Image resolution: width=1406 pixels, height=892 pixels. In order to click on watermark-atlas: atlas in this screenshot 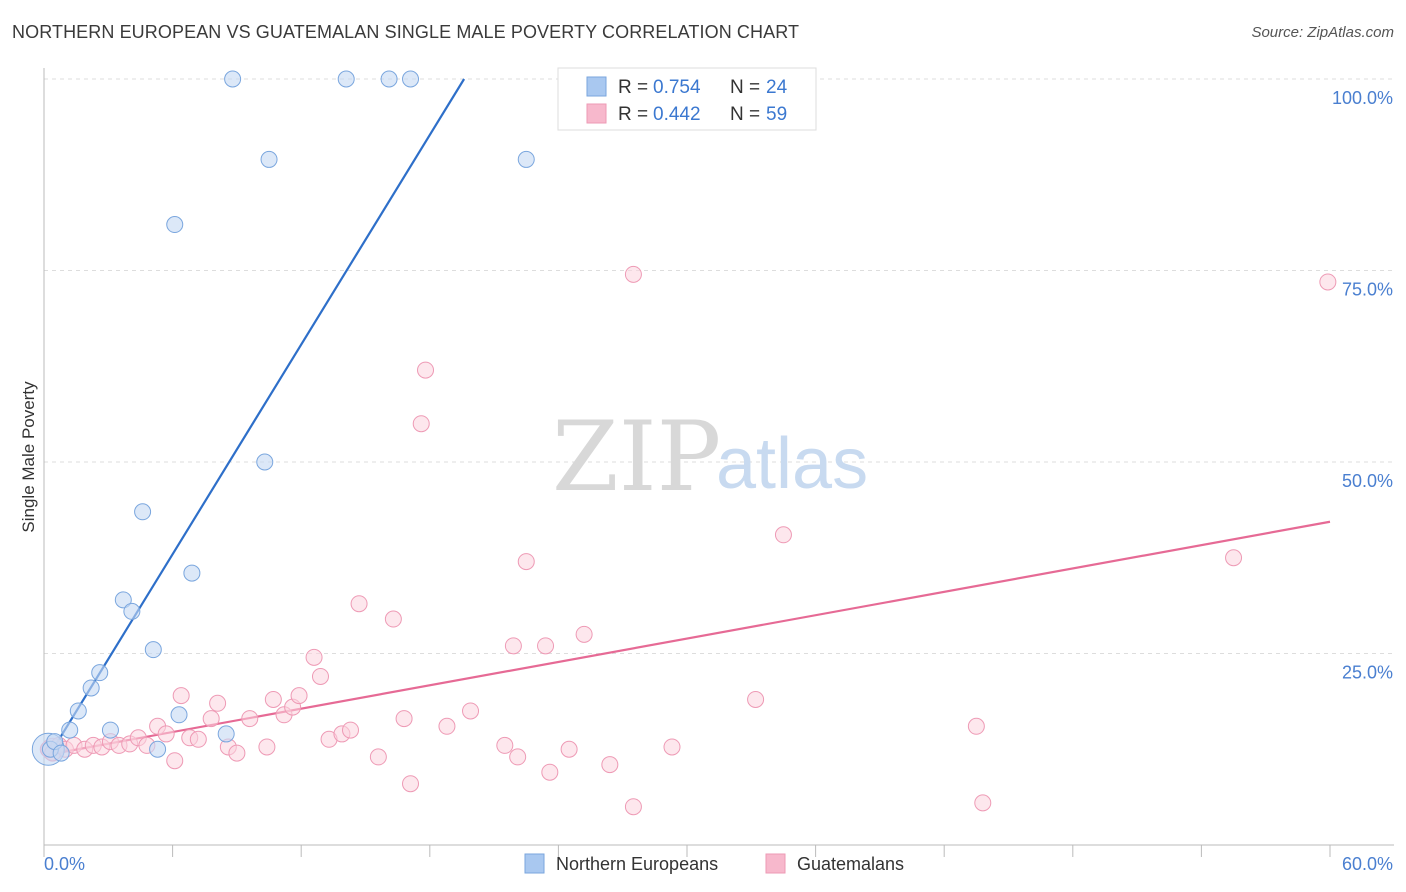, I will do `click(792, 464)`.